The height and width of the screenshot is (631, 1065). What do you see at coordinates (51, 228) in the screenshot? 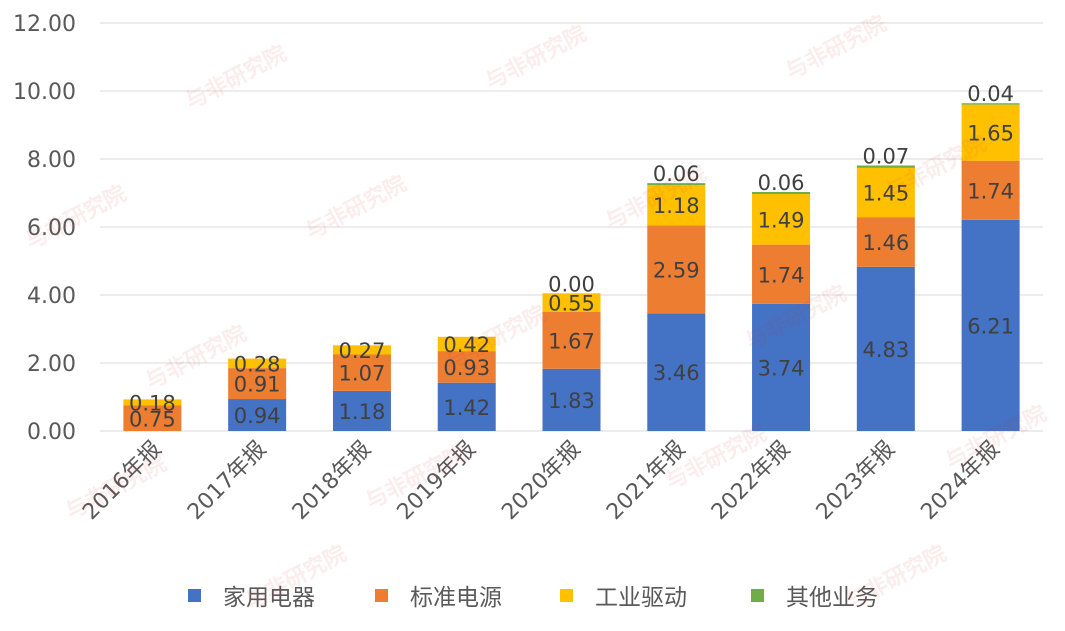
I see `y-tick-label: 6.00` at bounding box center [51, 228].